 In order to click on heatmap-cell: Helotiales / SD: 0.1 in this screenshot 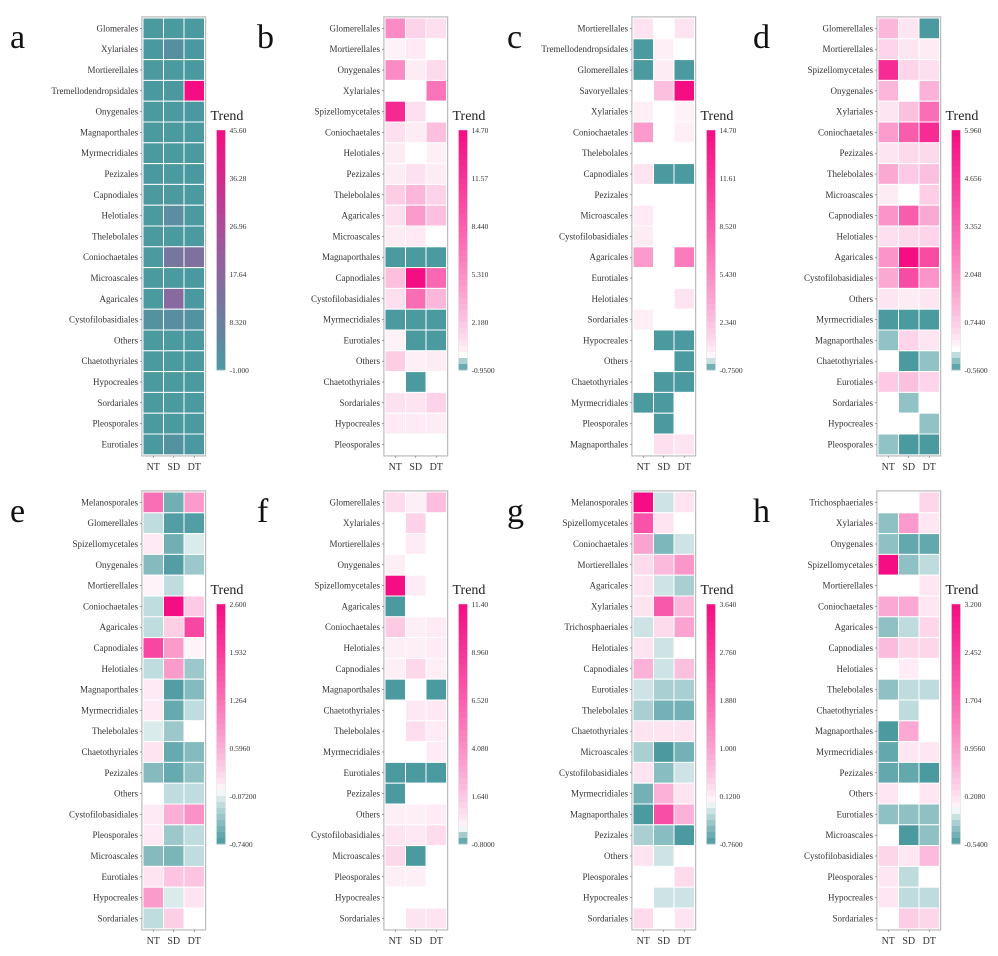, I will do `click(909, 668)`.